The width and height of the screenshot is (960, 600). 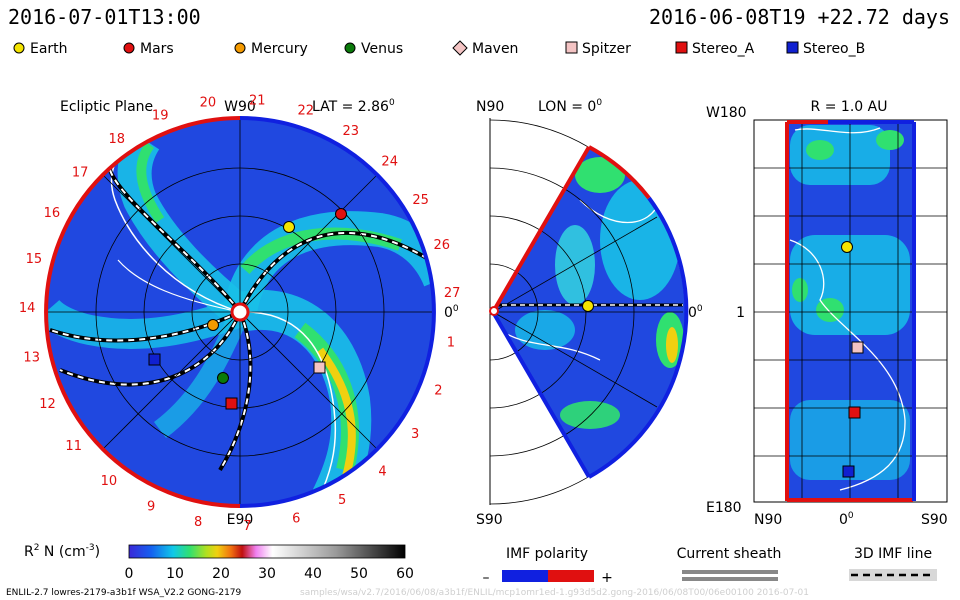 What do you see at coordinates (588, 306) in the screenshot?
I see `meridional-earth-marker` at bounding box center [588, 306].